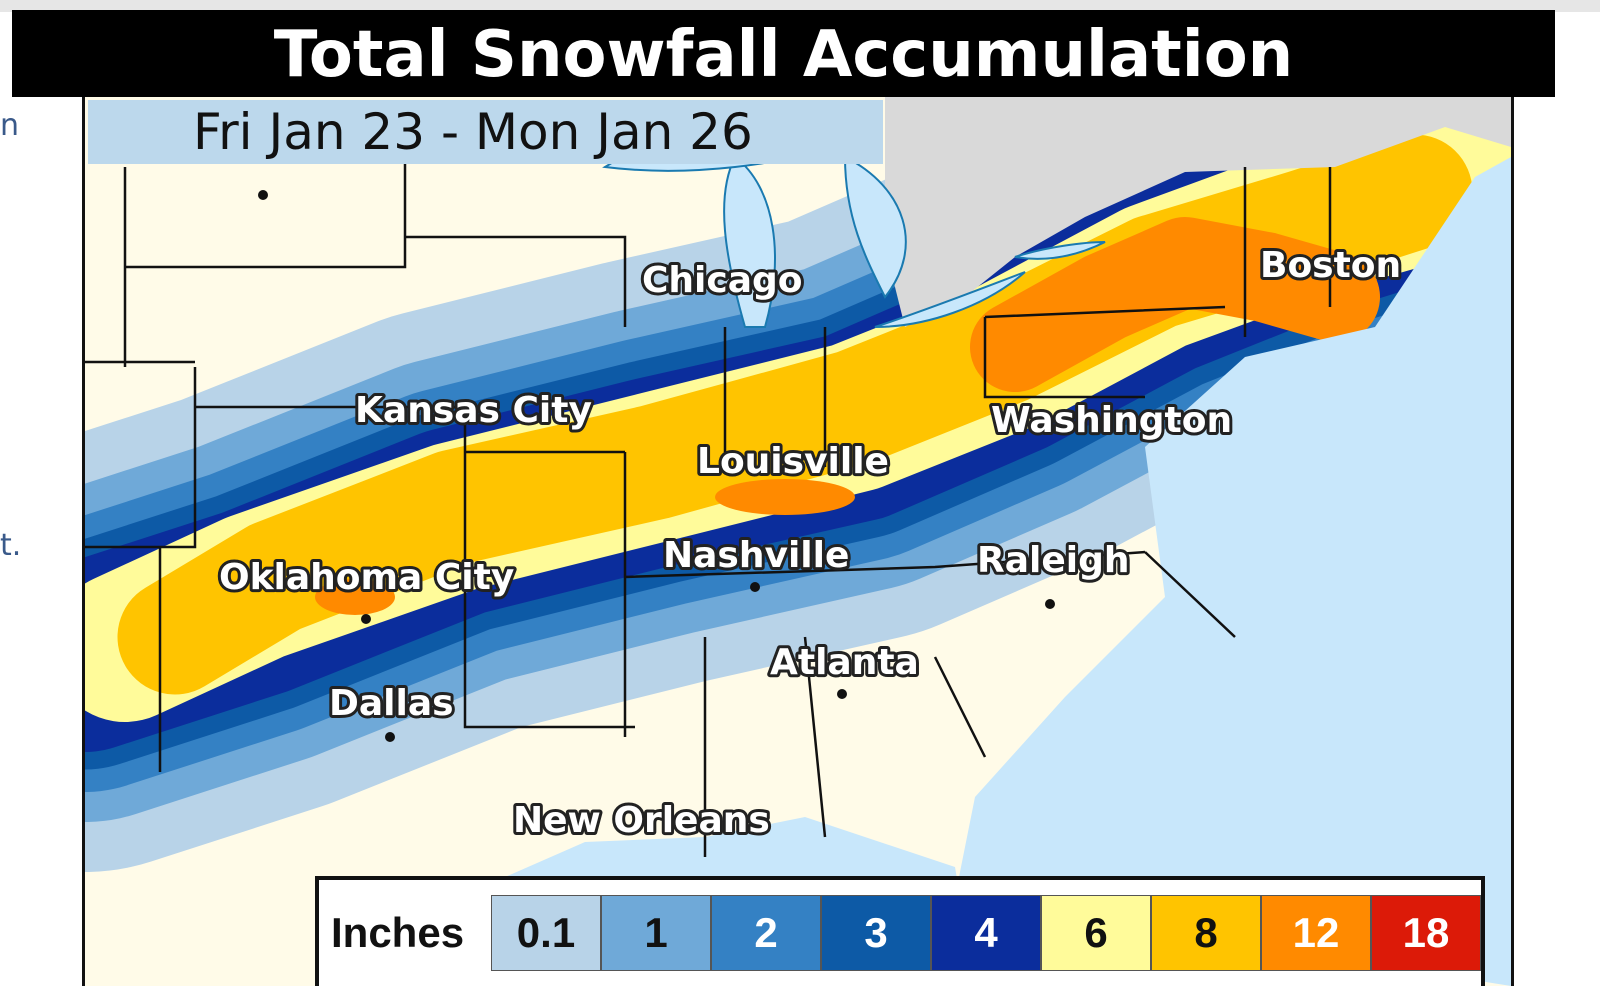  What do you see at coordinates (756, 555) in the screenshot?
I see `city-label-nashville: Nashville` at bounding box center [756, 555].